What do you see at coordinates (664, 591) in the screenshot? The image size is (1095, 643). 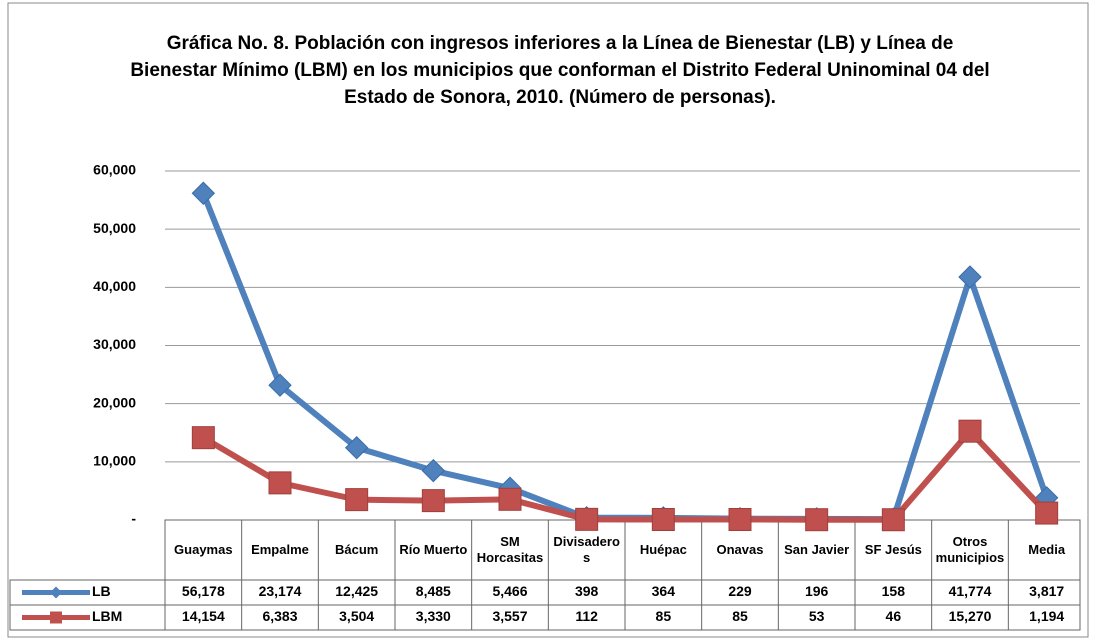 I see `table-value: 364` at bounding box center [664, 591].